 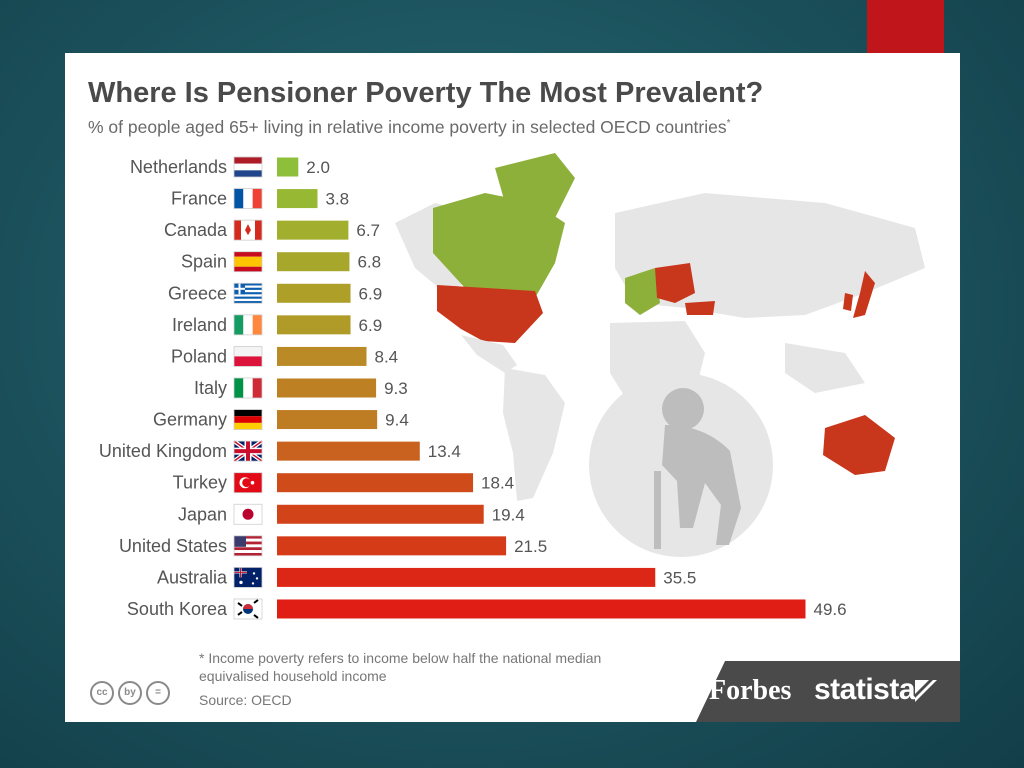 What do you see at coordinates (534, 434) in the screenshot?
I see `map-south-america` at bounding box center [534, 434].